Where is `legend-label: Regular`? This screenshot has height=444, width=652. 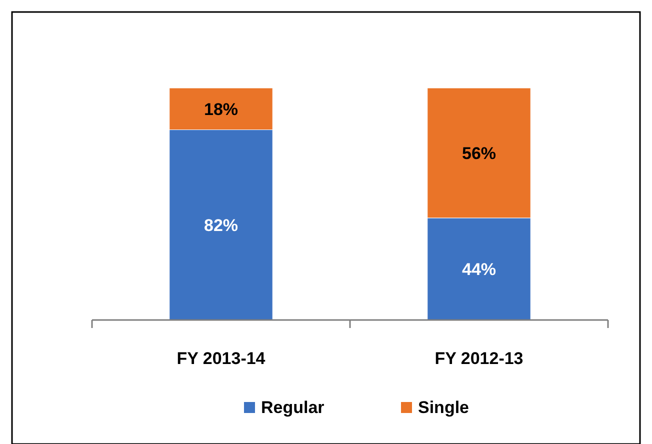
legend-label: Regular is located at coordinates (293, 407).